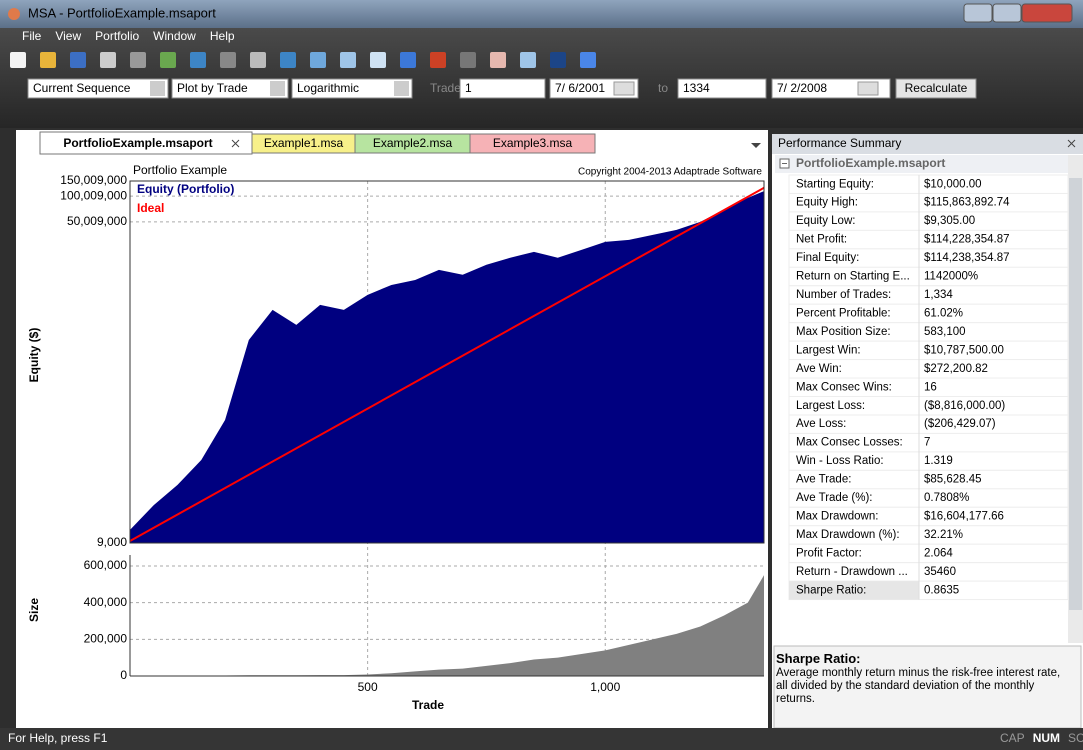 Image resolution: width=1083 pixels, height=750 pixels. Describe the element at coordinates (966, 258) in the screenshot. I see `summary-value: $114,238,354.87` at that location.